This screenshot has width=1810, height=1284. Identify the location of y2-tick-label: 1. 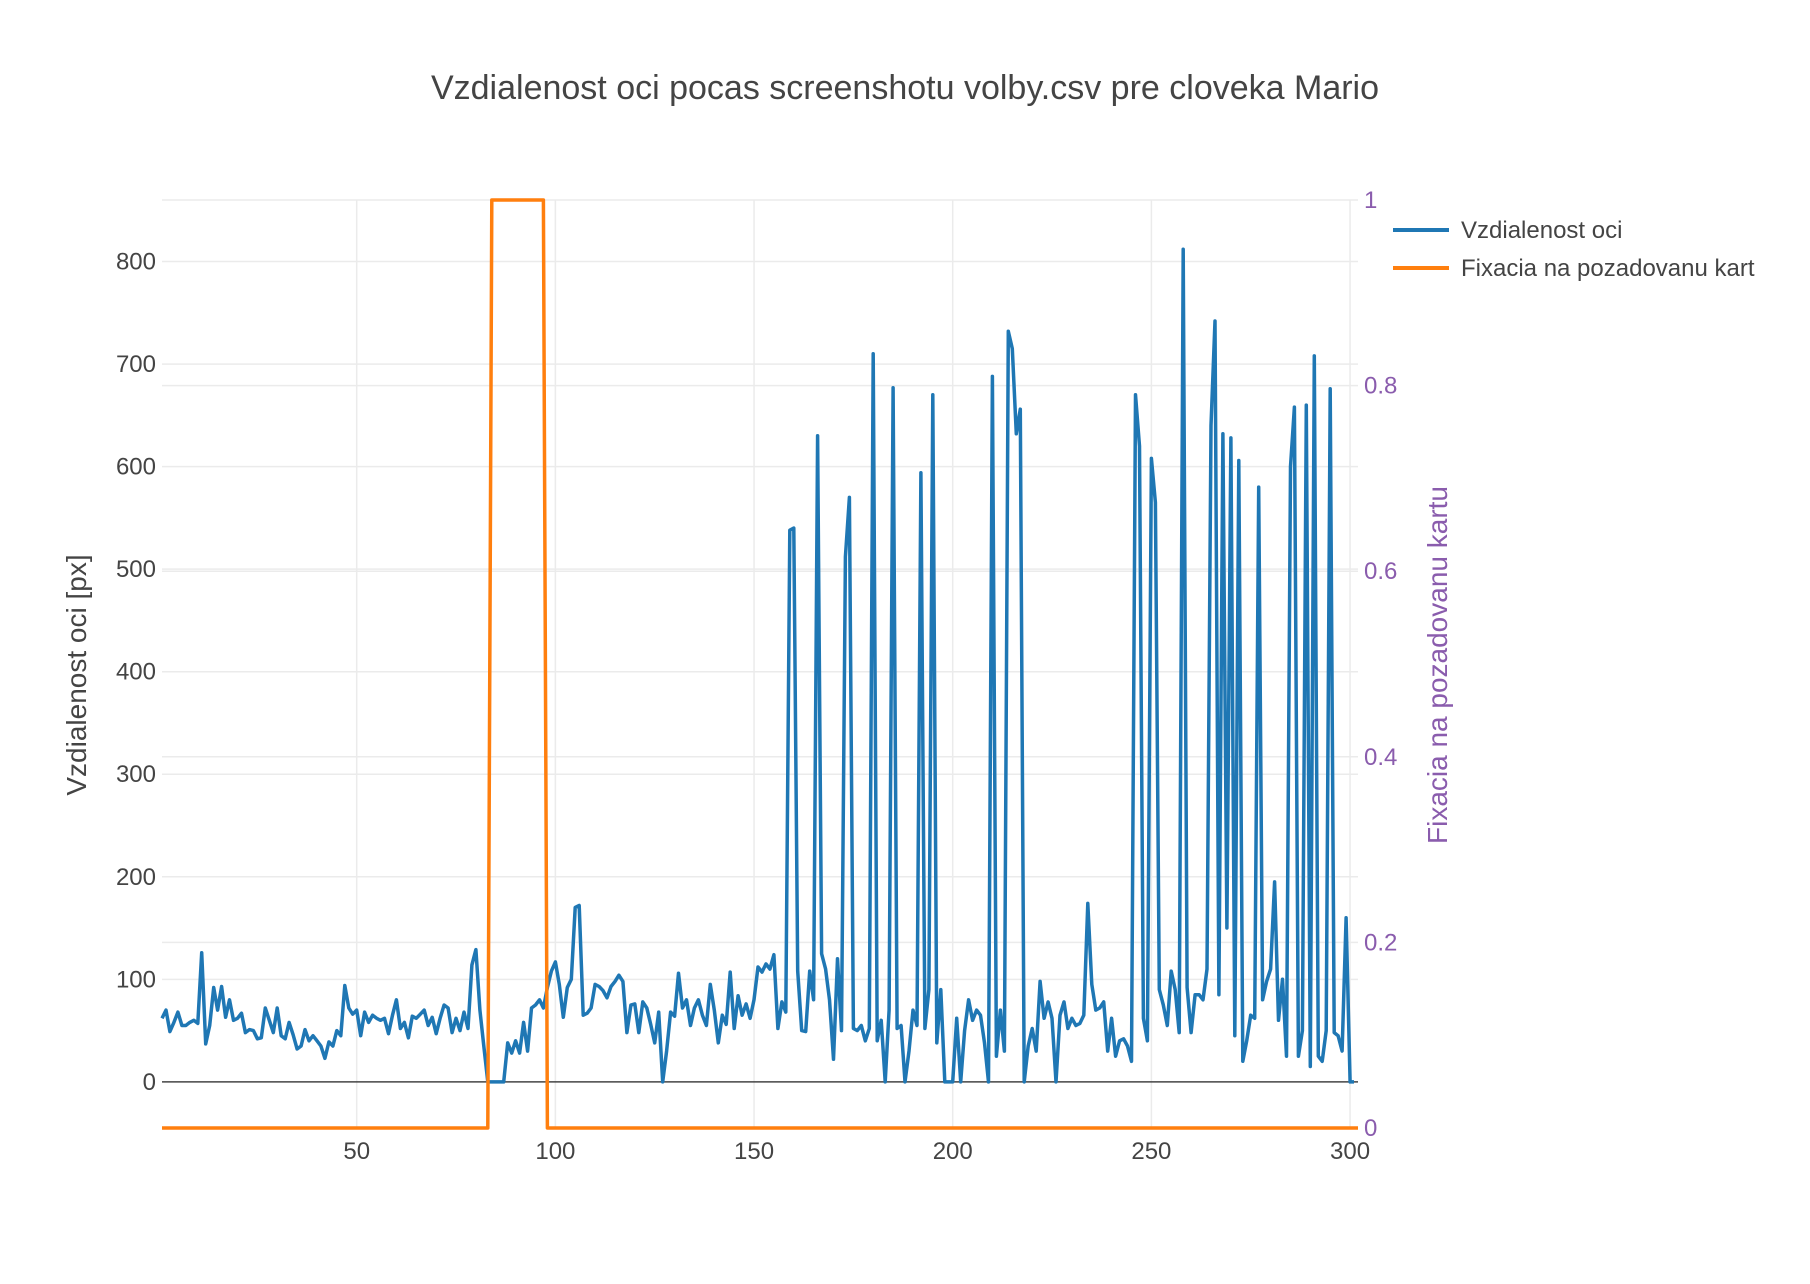
(1370, 200).